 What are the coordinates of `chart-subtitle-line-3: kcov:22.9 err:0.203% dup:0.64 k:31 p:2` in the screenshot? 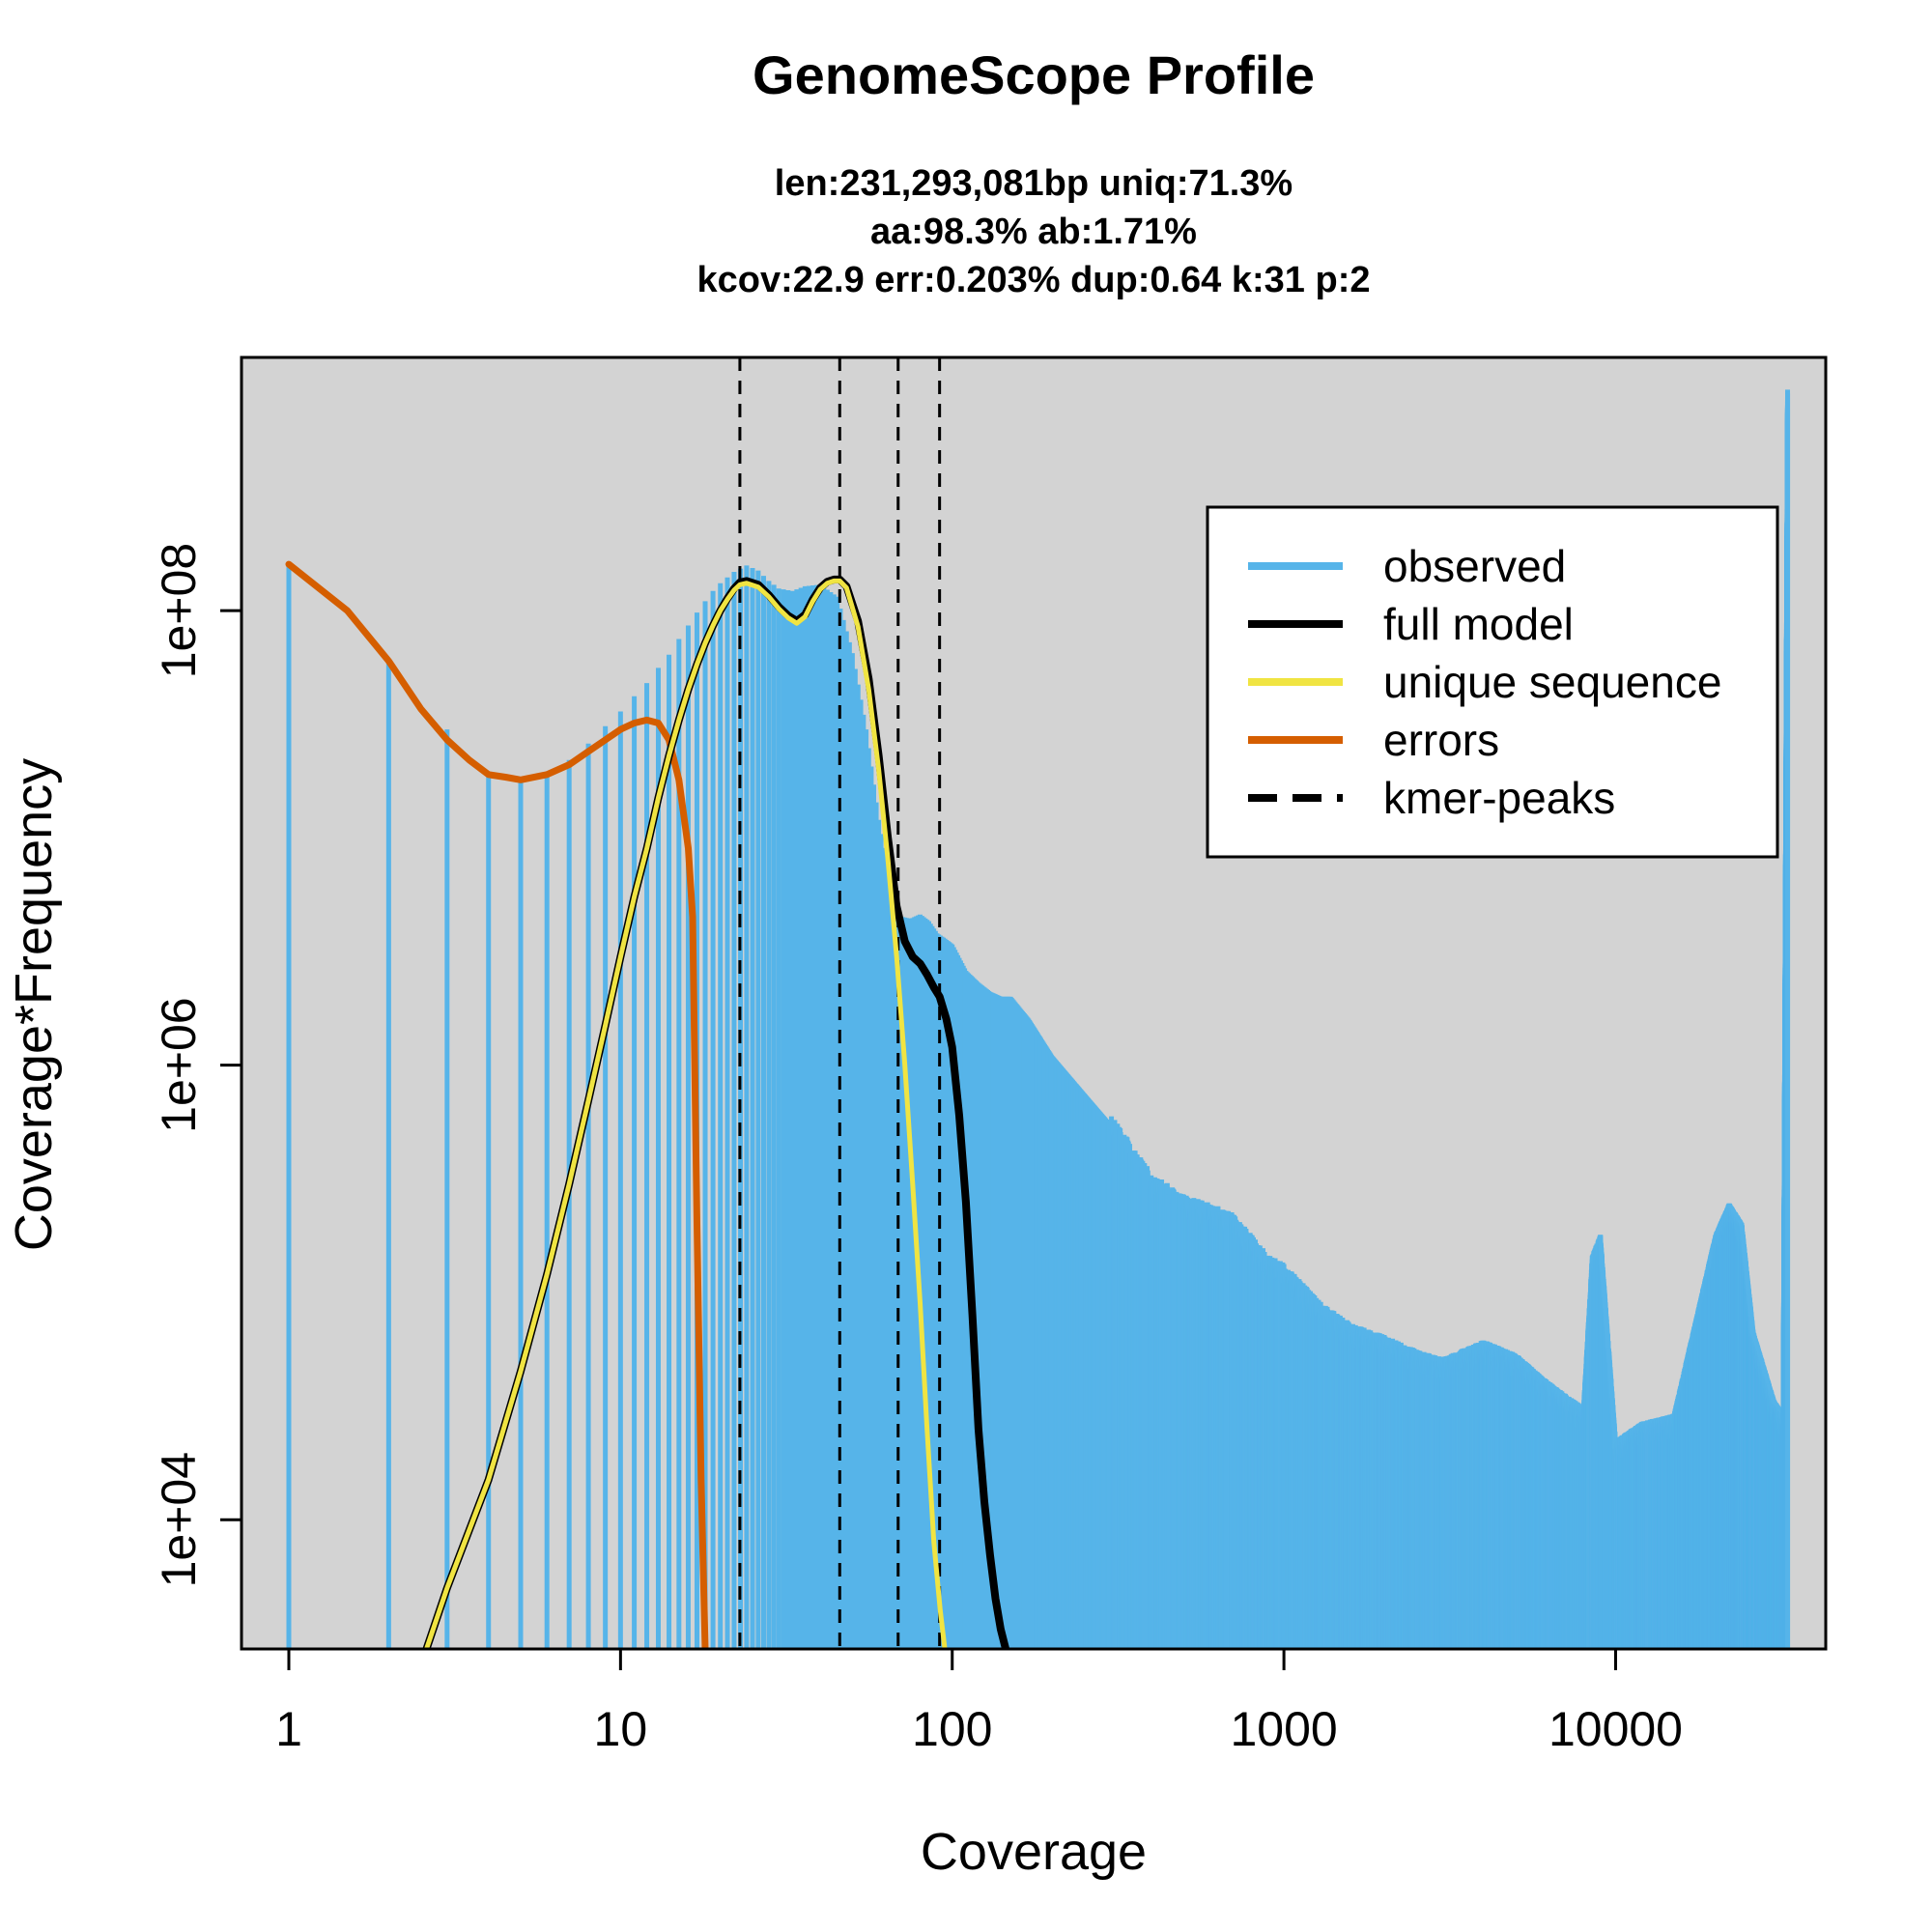 It's located at (1033, 280).